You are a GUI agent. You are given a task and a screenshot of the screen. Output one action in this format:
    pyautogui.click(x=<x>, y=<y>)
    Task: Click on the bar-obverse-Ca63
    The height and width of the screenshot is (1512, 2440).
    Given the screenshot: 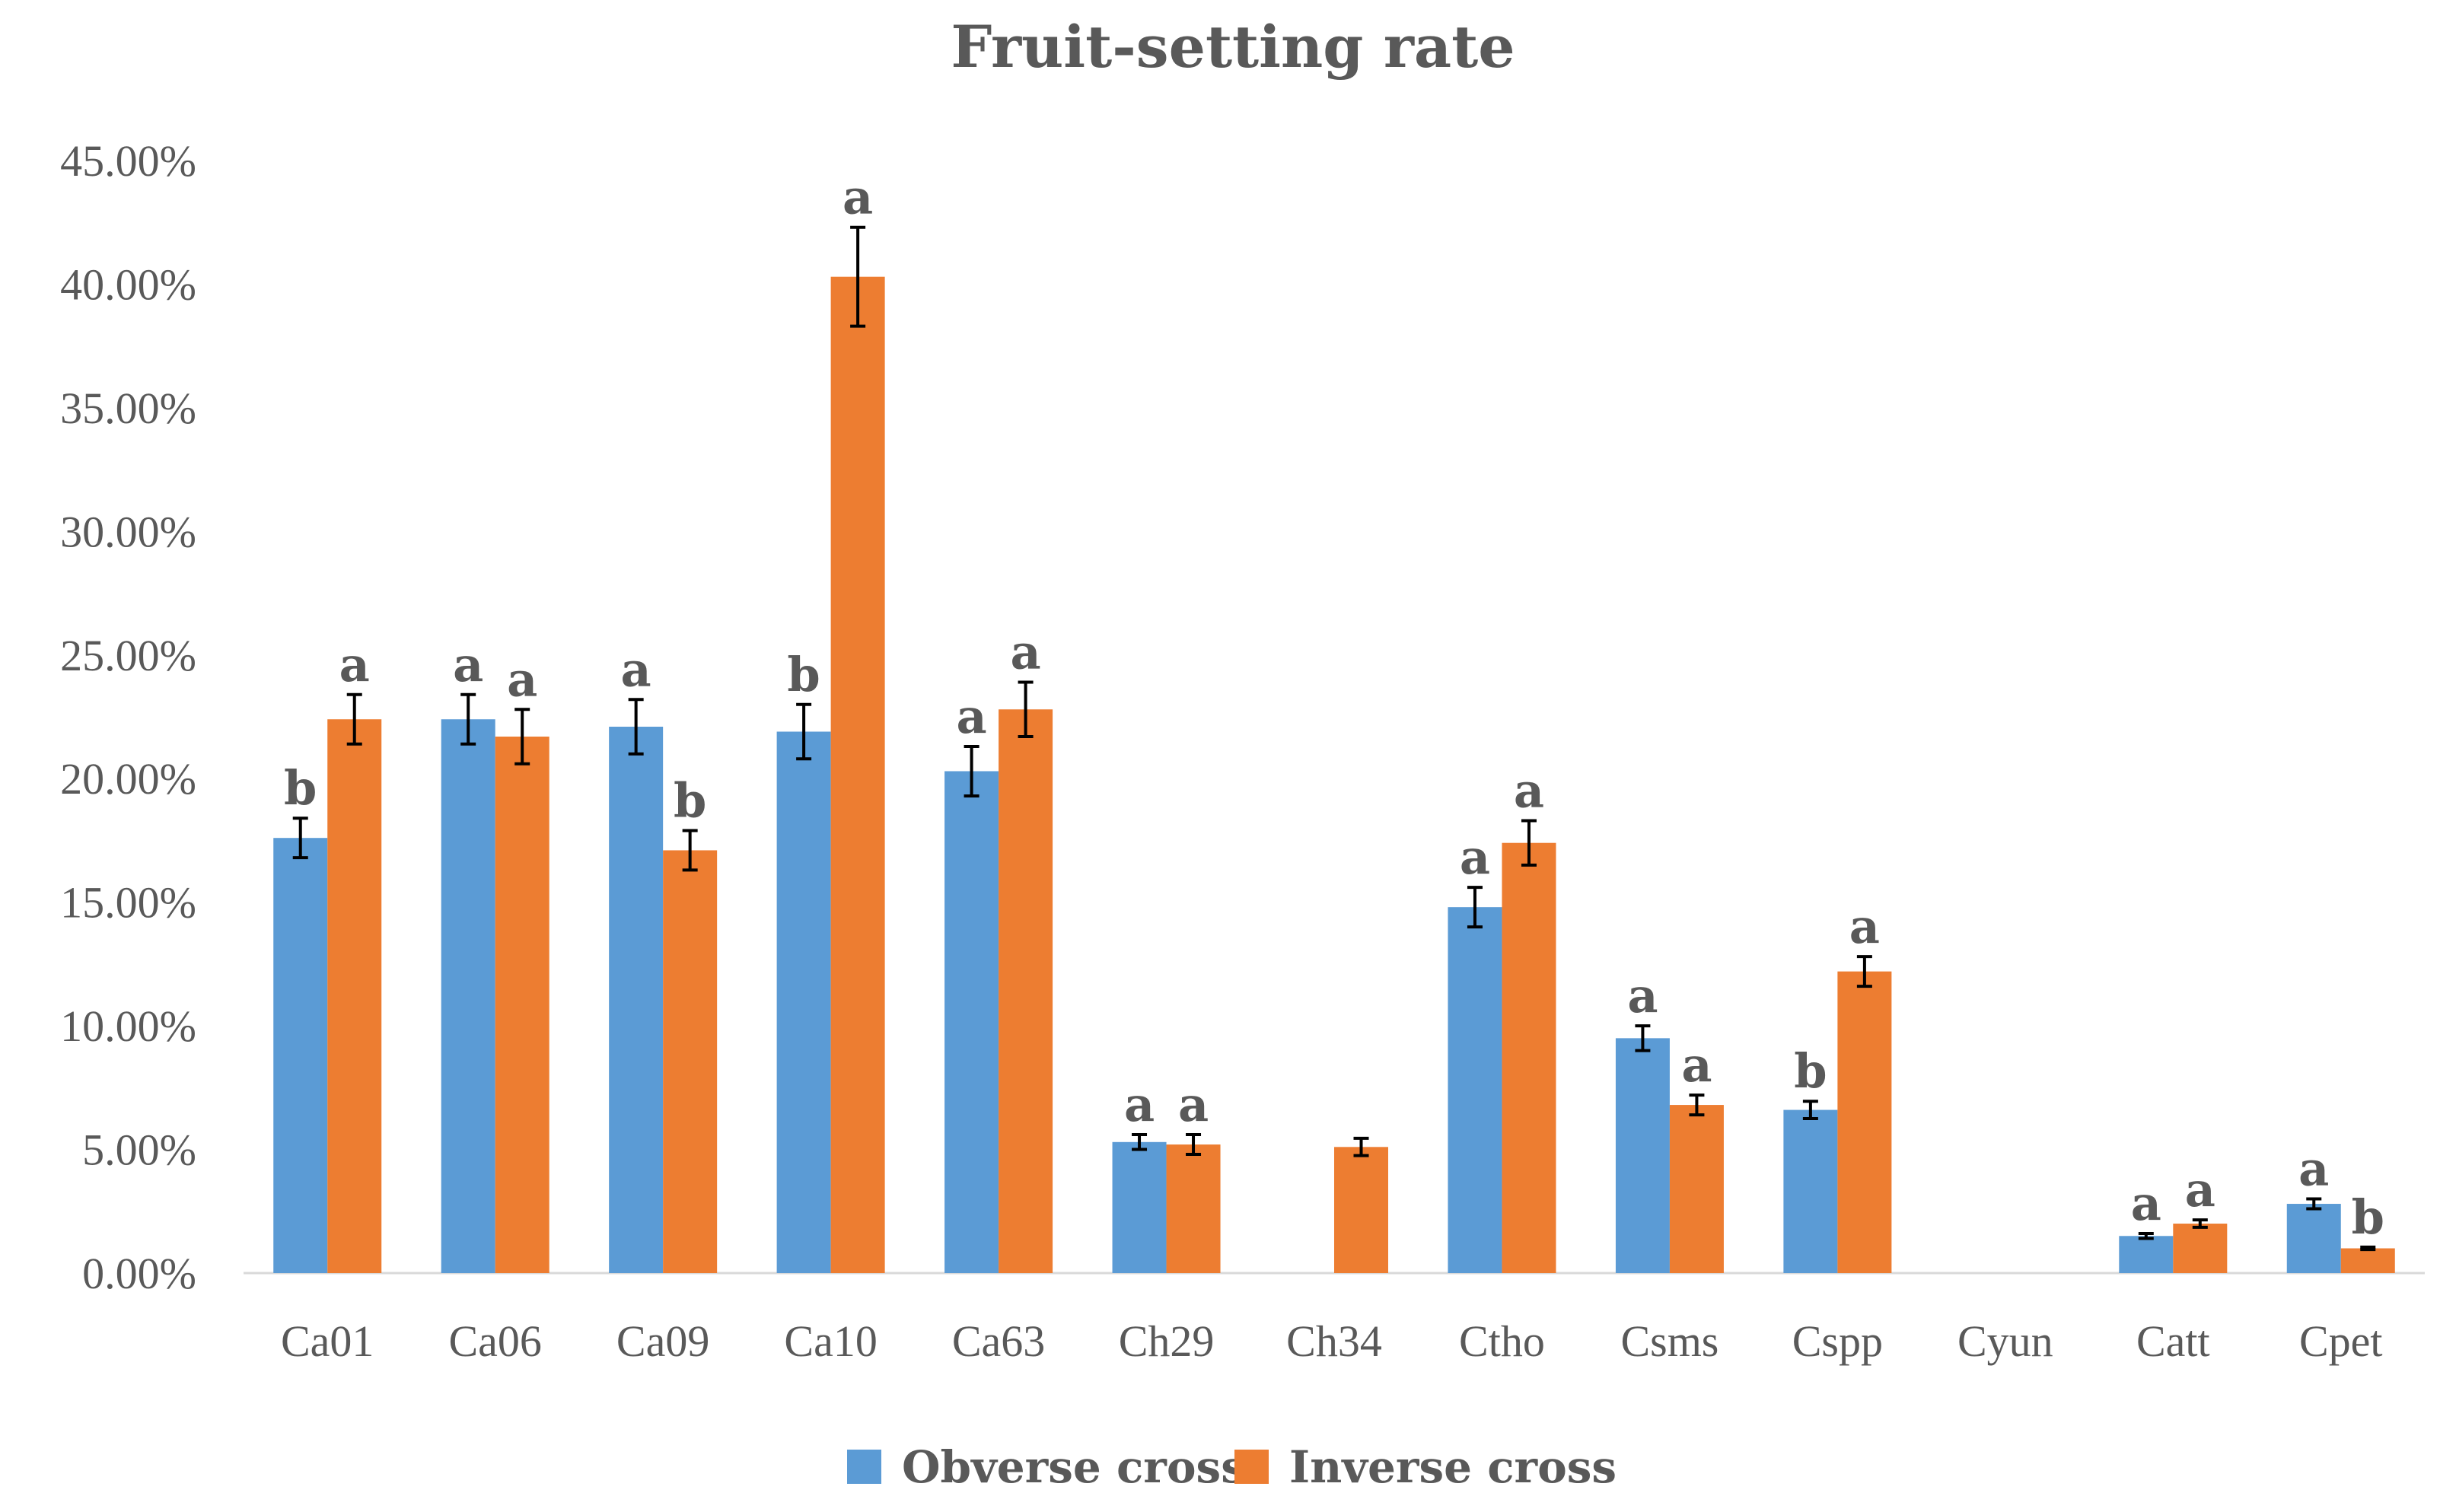 What is the action you would take?
    pyautogui.click(x=971, y=1022)
    